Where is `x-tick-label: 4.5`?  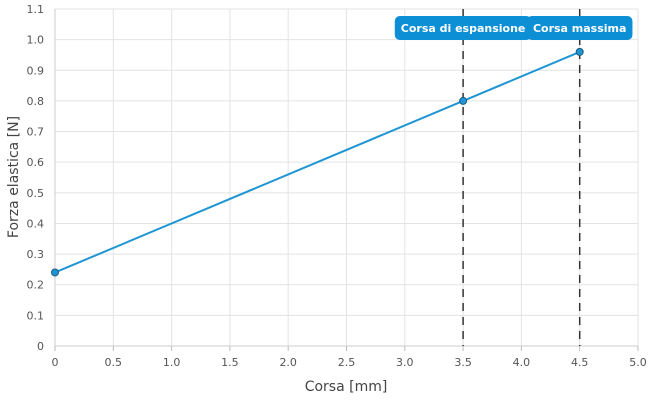 x-tick-label: 4.5 is located at coordinates (580, 362).